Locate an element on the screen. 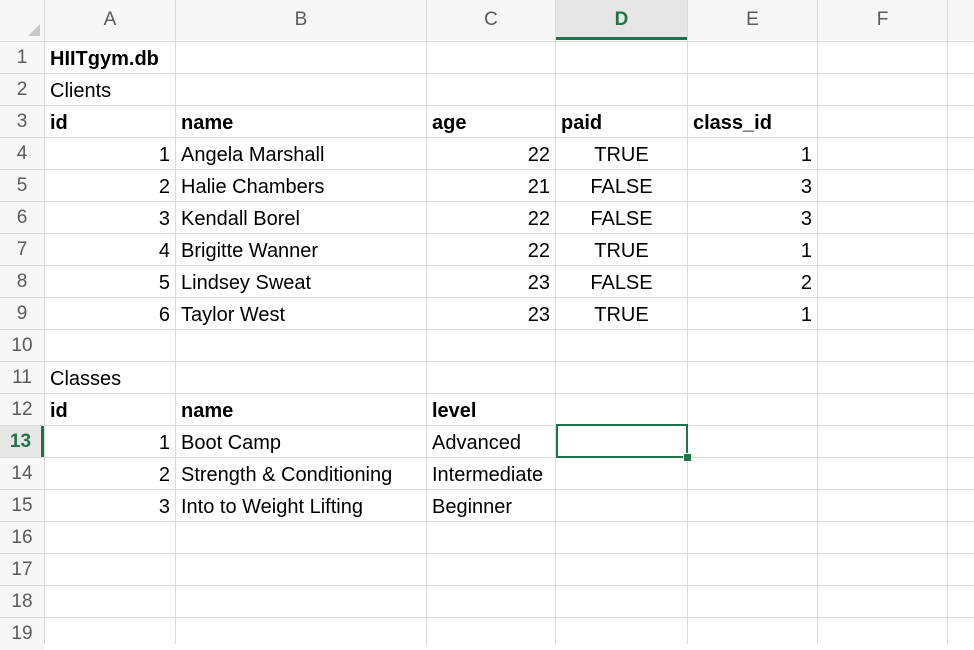 This screenshot has height=650, width=974. cell-a5: 2 is located at coordinates (164, 187).